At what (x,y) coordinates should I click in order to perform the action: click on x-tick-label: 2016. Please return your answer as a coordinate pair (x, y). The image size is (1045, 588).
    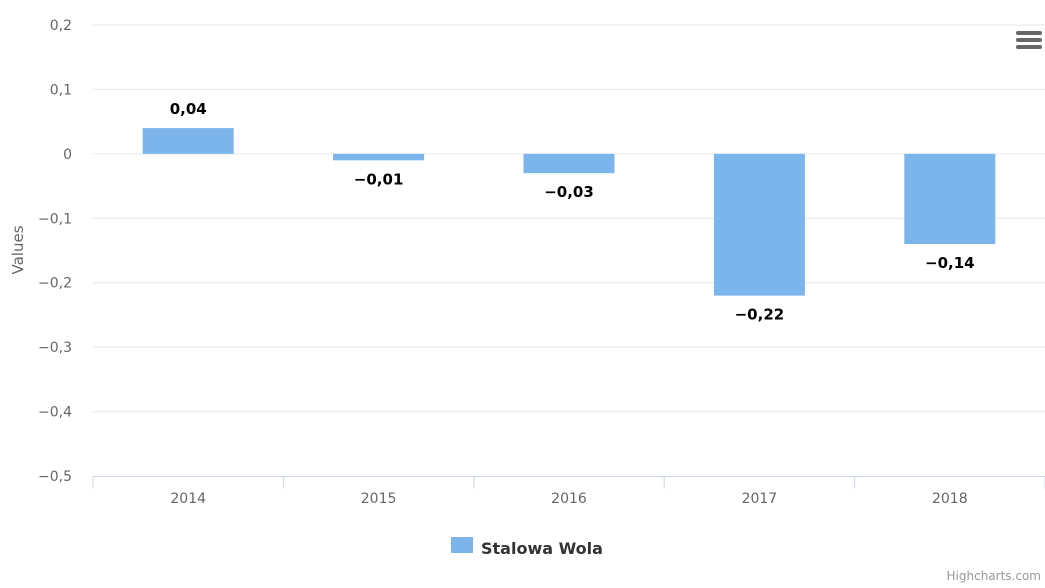
    Looking at the image, I should click on (569, 499).